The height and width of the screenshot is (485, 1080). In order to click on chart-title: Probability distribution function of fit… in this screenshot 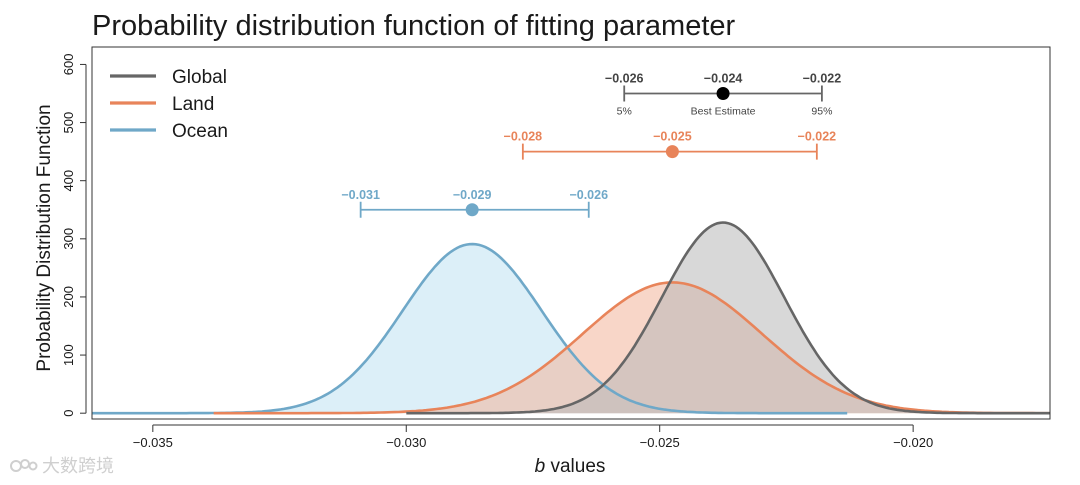, I will do `click(414, 26)`.